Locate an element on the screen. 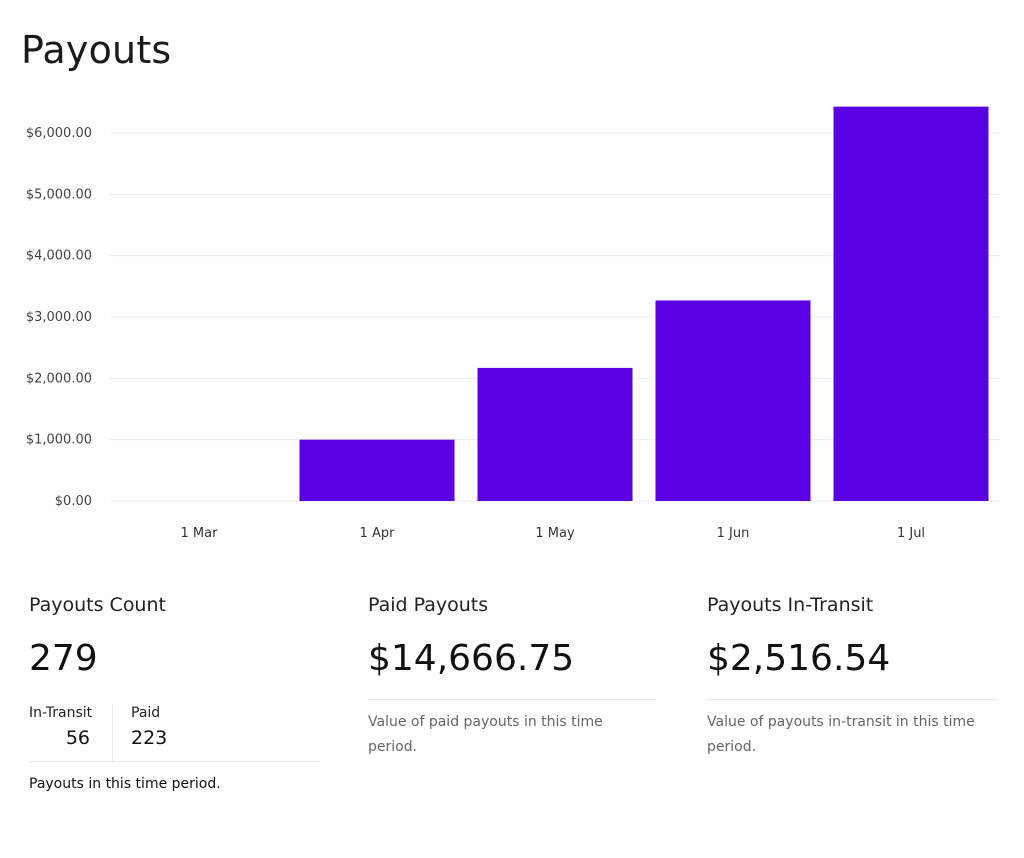 Image resolution: width=1024 pixels, height=858 pixels. bar-1-apr is located at coordinates (377, 470).